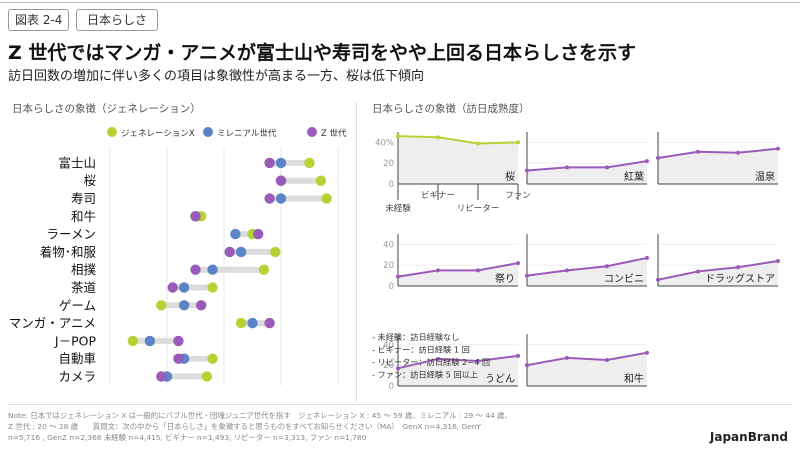 Image resolution: width=800 pixels, height=452 pixels. Describe the element at coordinates (106, 109) in the screenshot. I see `left-panel-title: 日本らしさの象徴（ジェネレーション）` at that location.